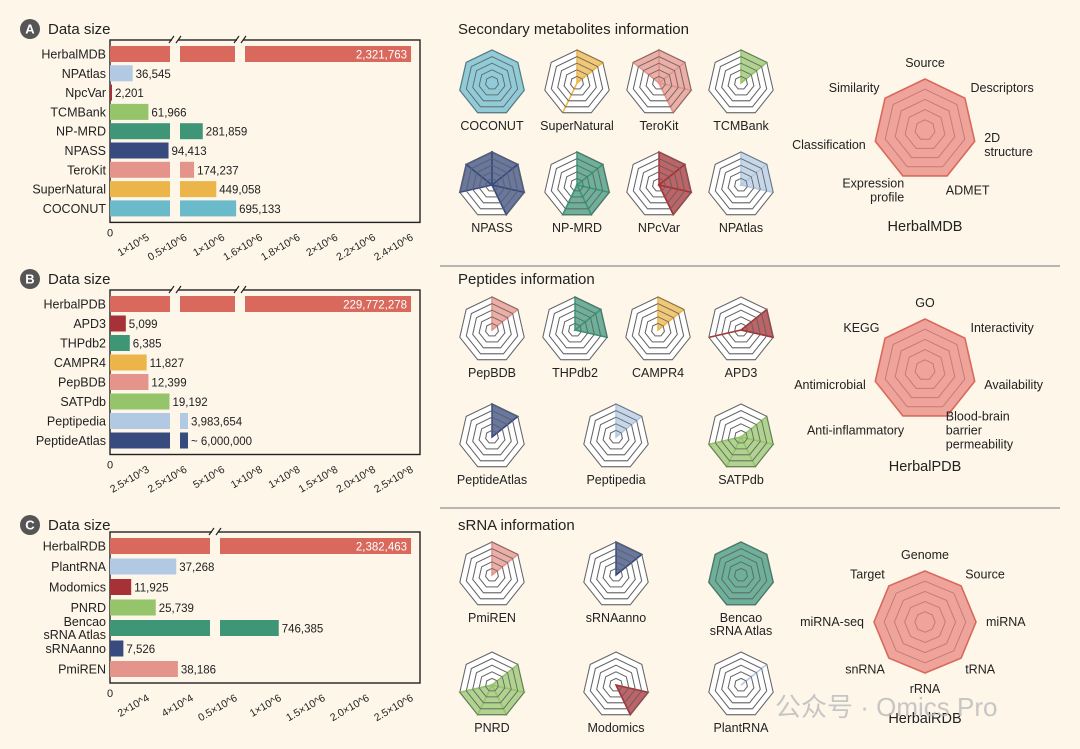  Describe the element at coordinates (143, 325) in the screenshot. I see `bar-value-label: 5,099` at that location.